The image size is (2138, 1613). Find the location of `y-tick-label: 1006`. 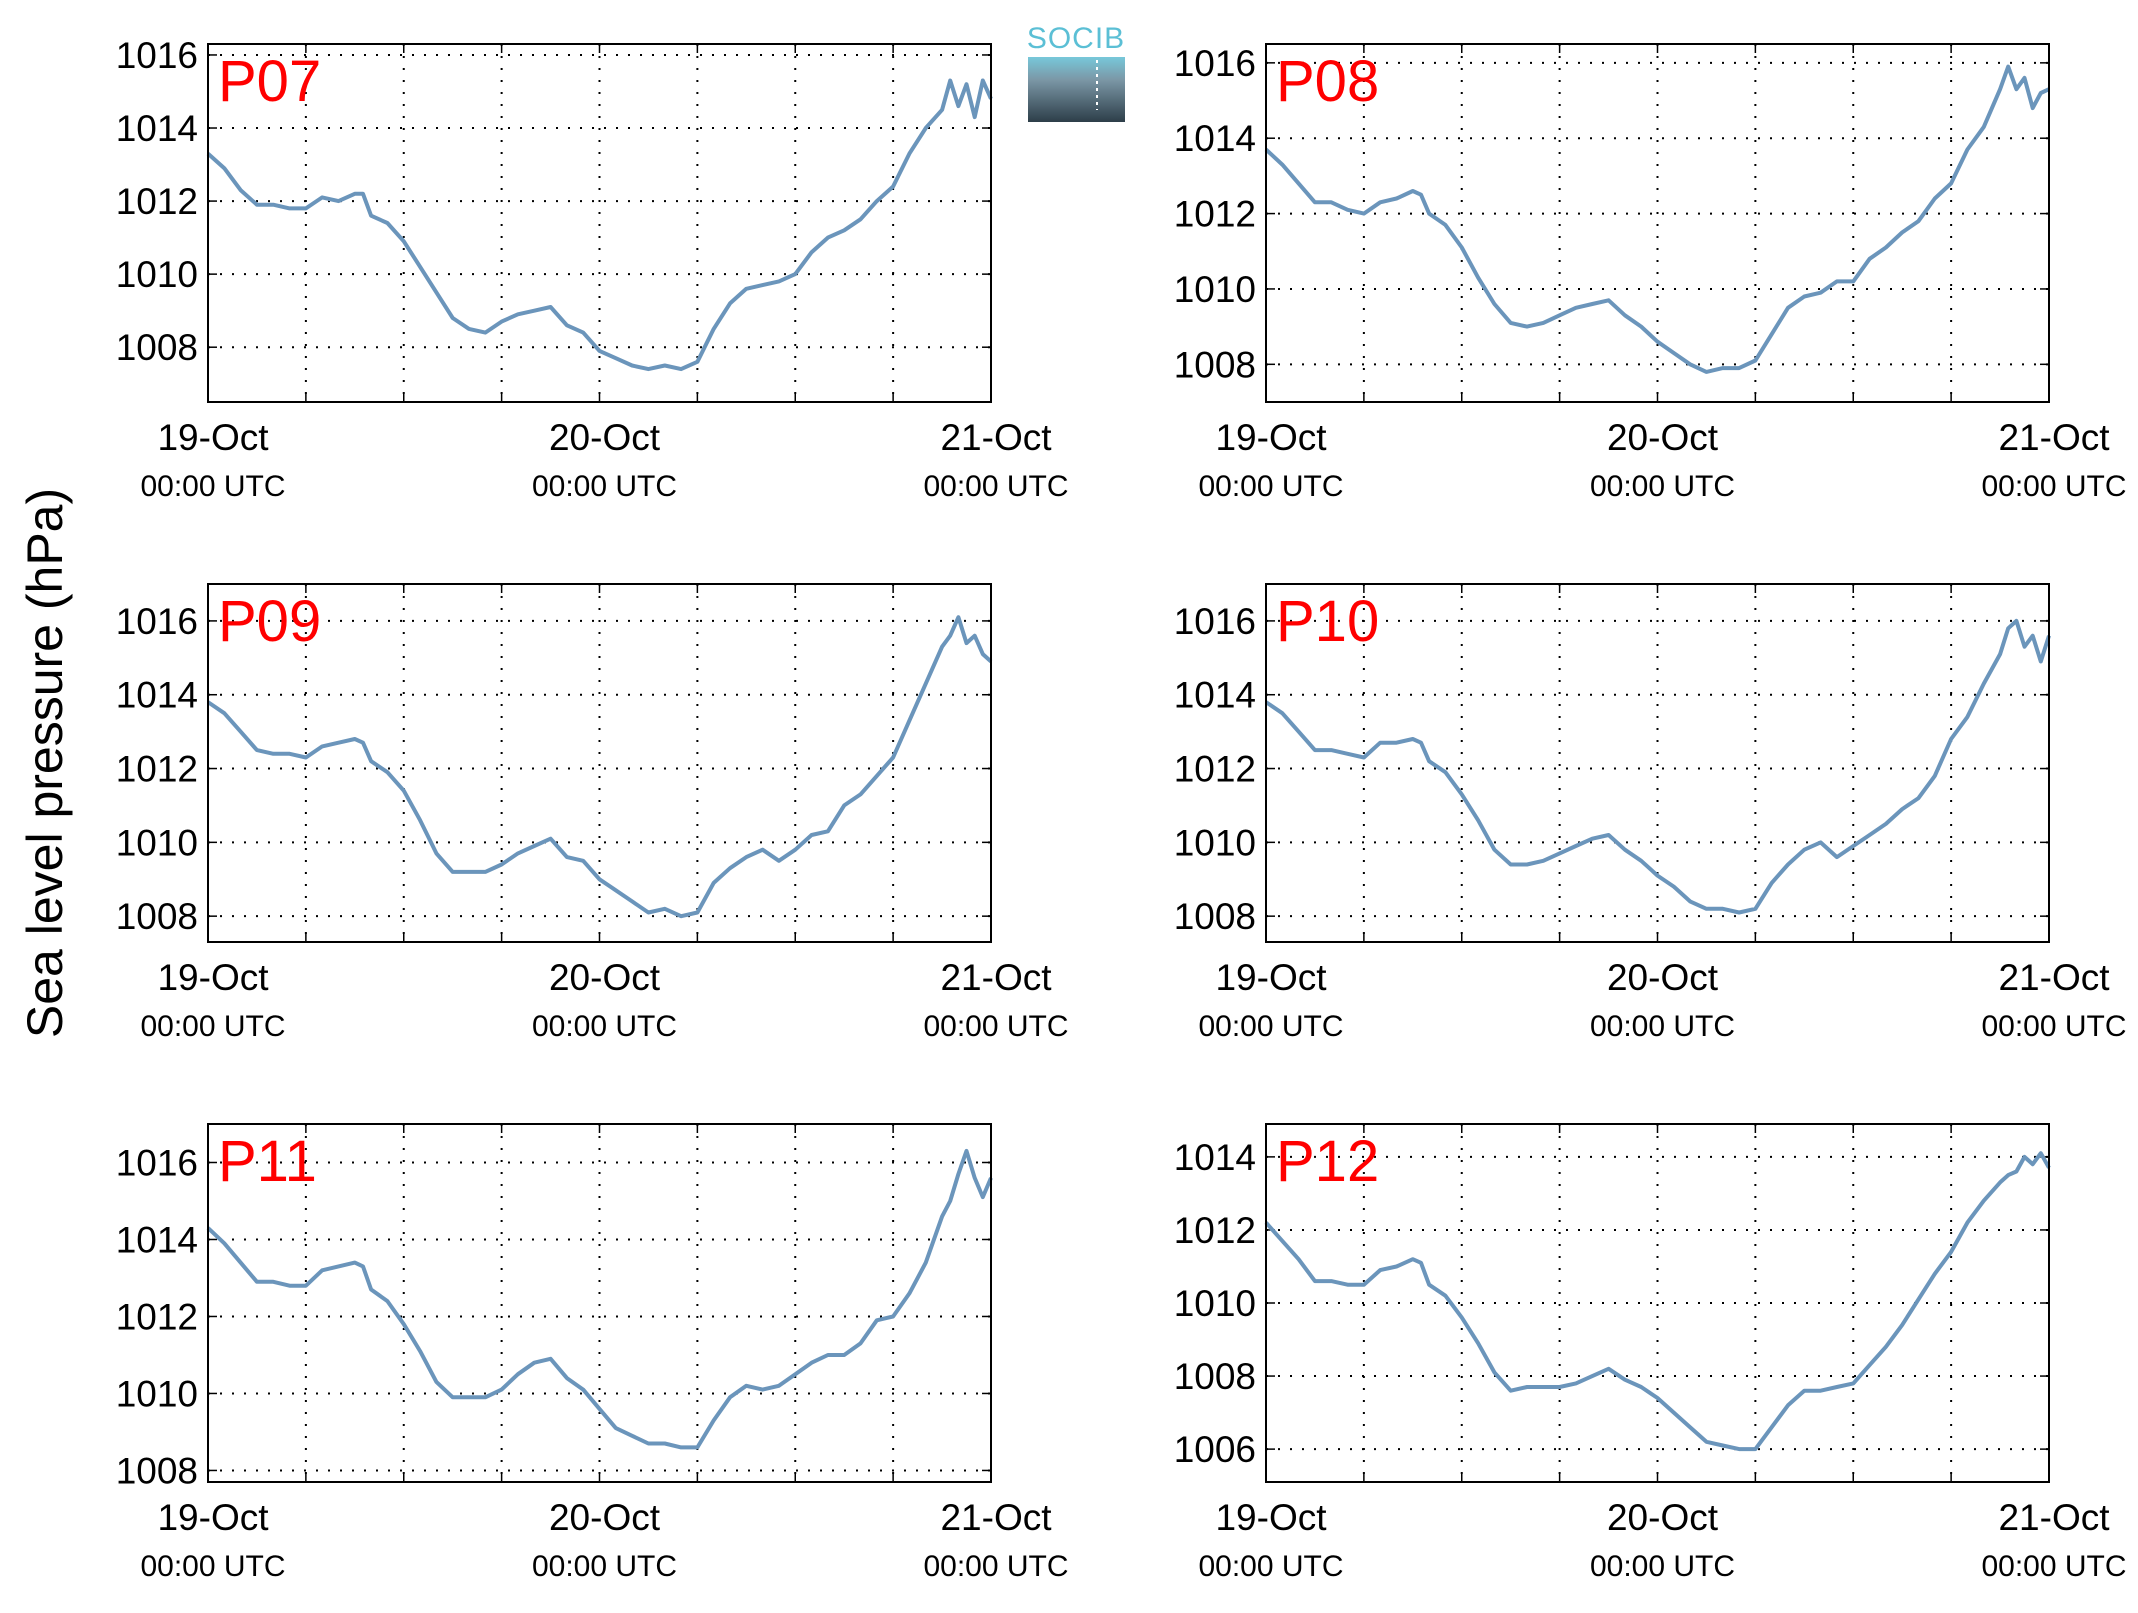

y-tick-label: 1006 is located at coordinates (1215, 1449).